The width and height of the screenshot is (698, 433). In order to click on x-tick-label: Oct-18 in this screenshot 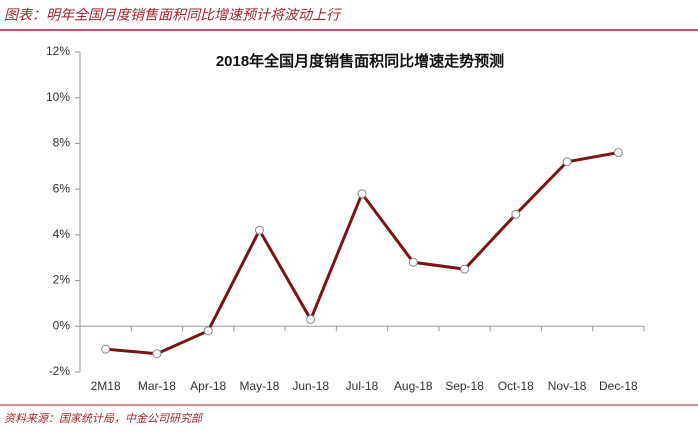, I will do `click(516, 386)`.